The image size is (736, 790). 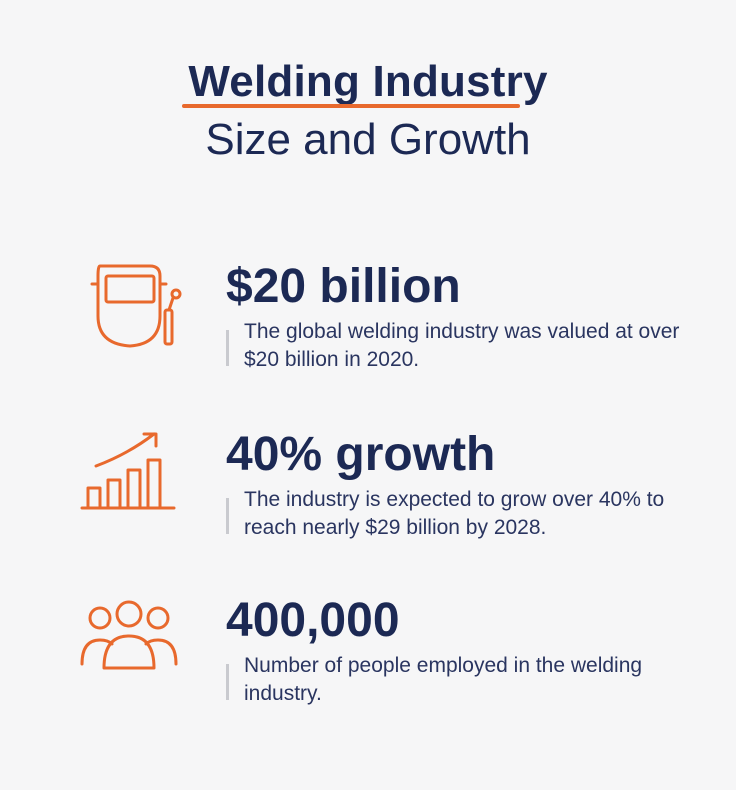 I want to click on title-sub: Size and Growth, so click(x=368, y=139).